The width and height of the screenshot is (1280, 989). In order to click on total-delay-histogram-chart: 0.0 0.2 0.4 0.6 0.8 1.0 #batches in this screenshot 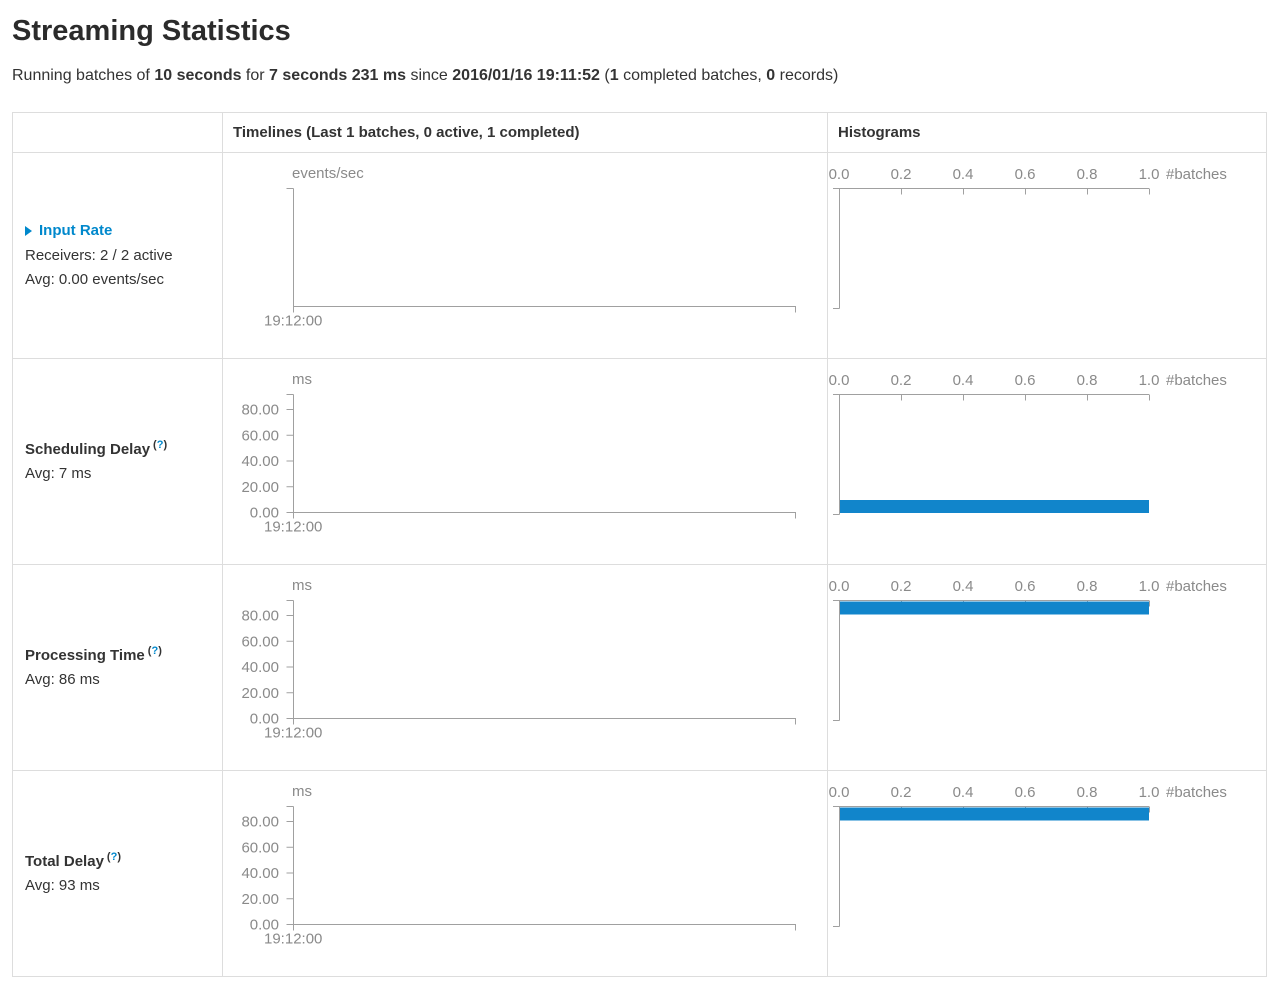, I will do `click(1047, 873)`.